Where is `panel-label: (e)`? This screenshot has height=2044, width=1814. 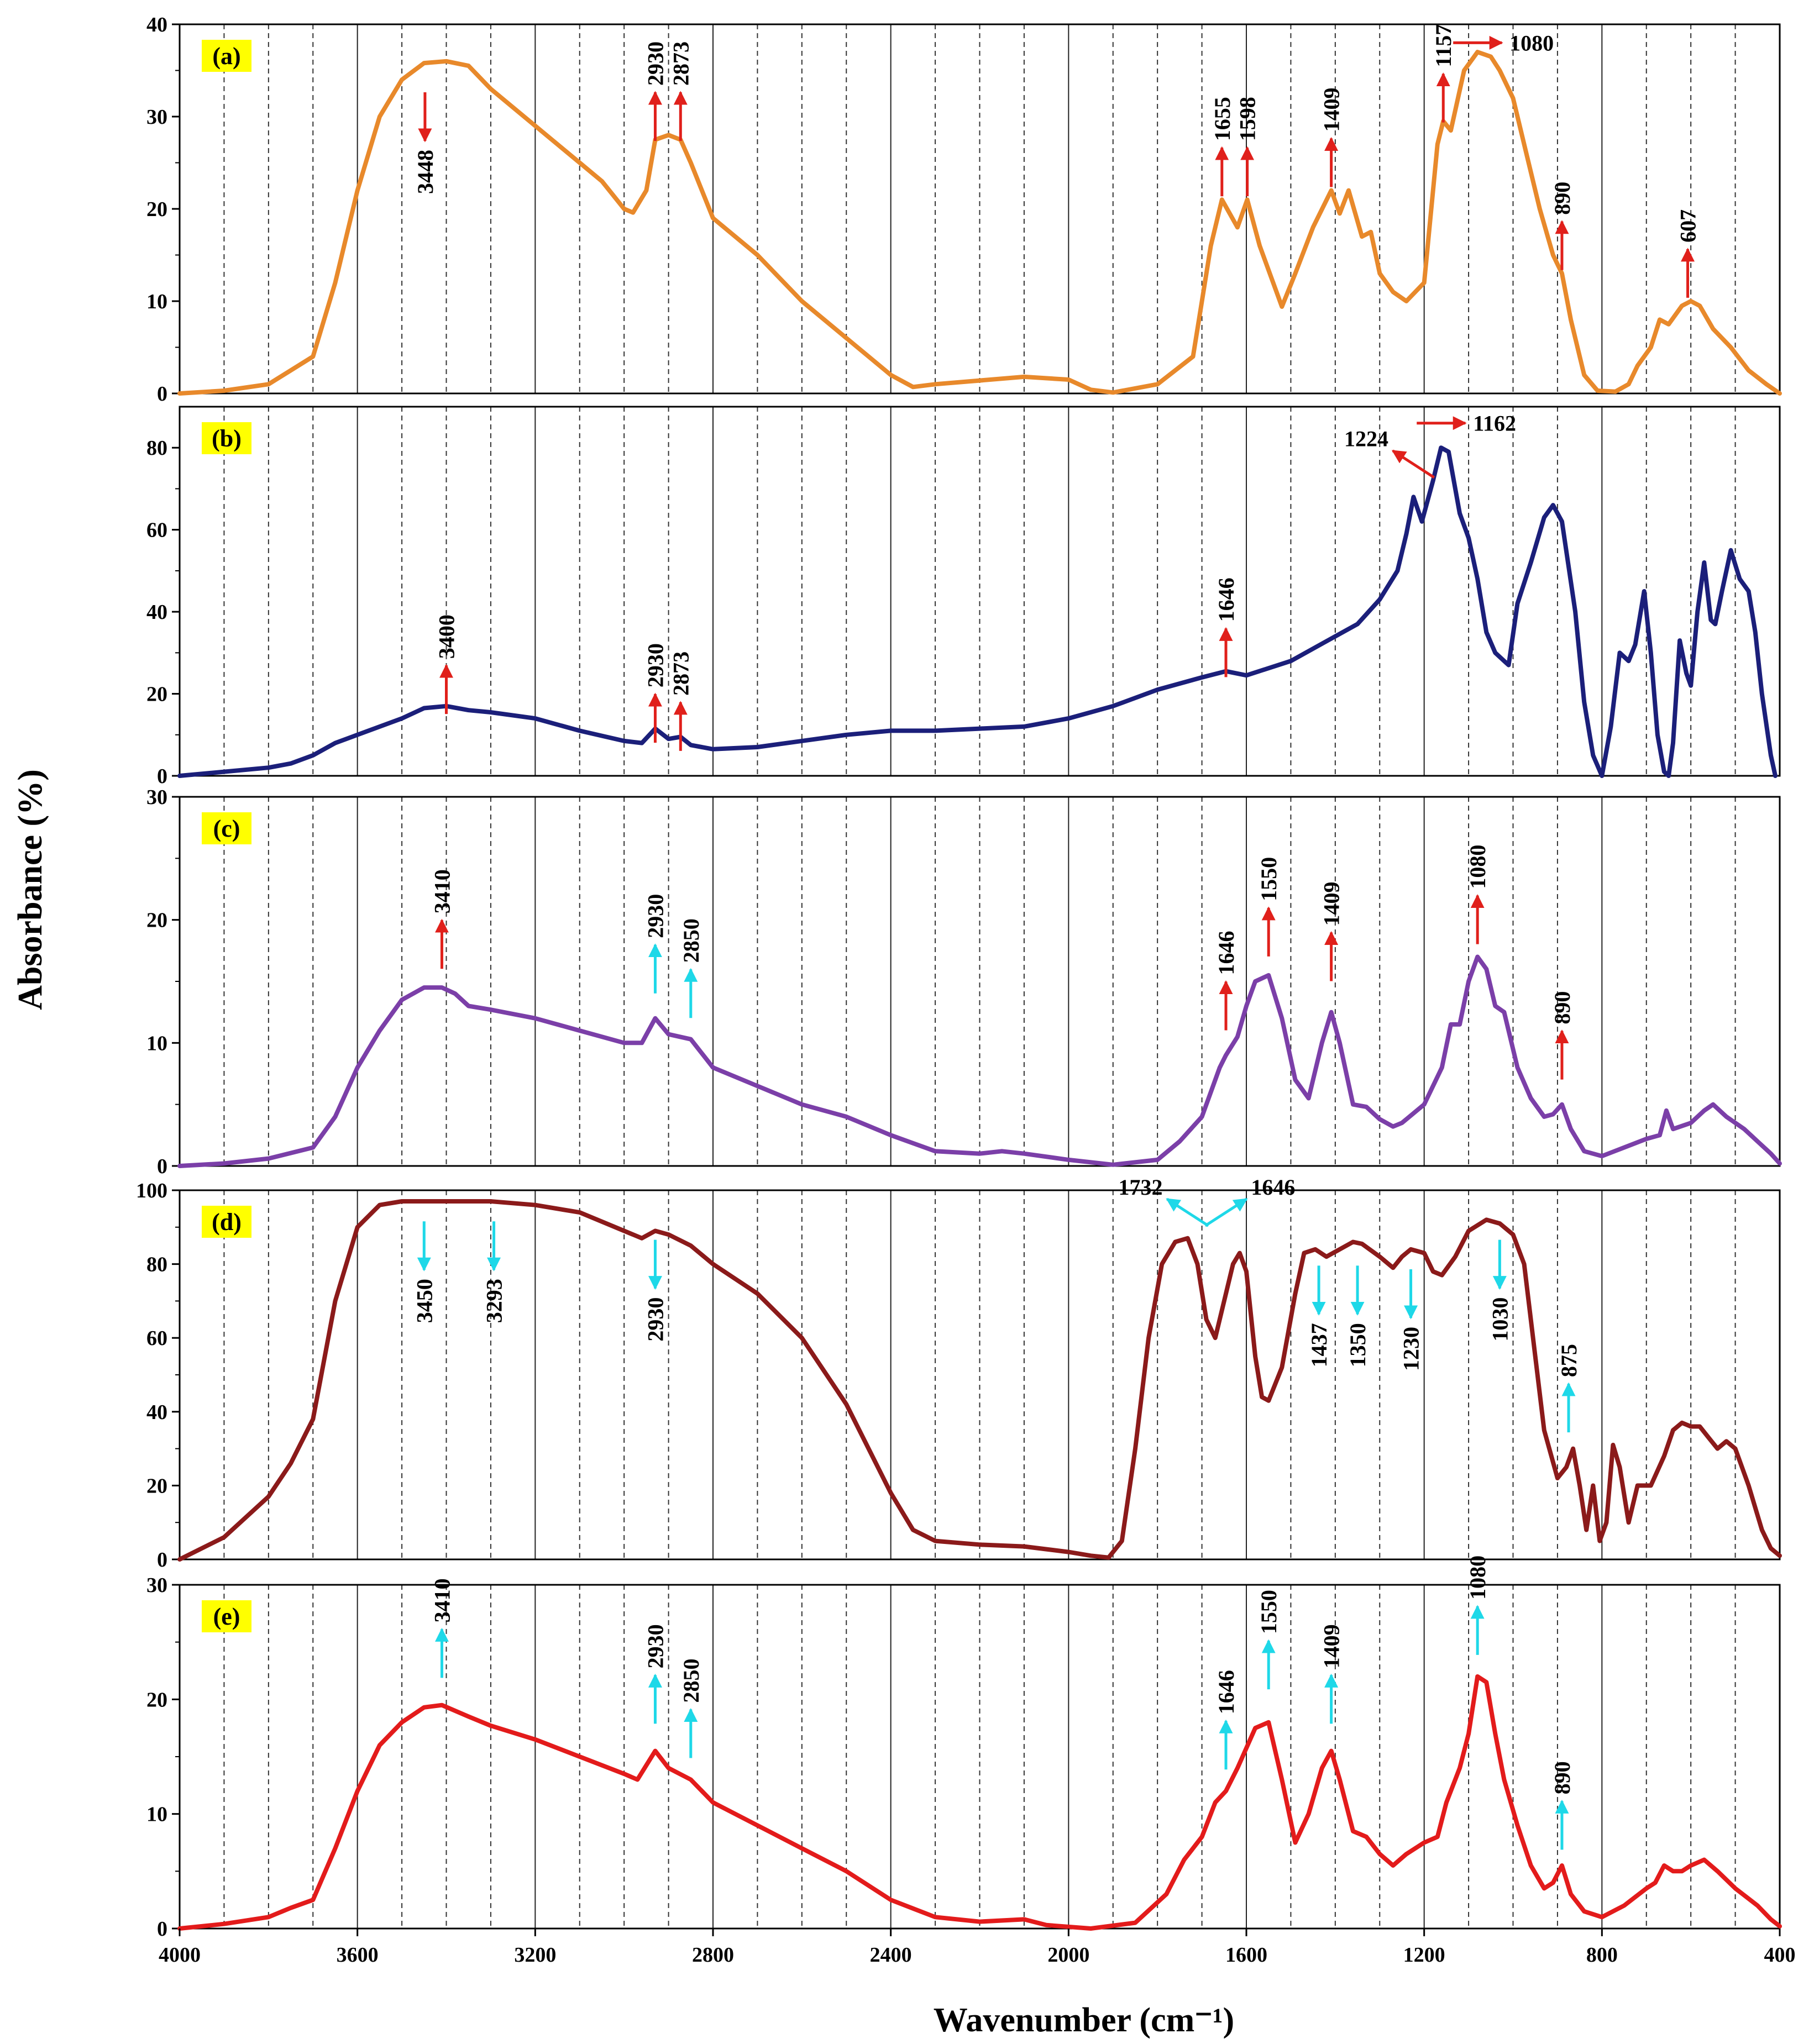
panel-label: (e) is located at coordinates (226, 1617).